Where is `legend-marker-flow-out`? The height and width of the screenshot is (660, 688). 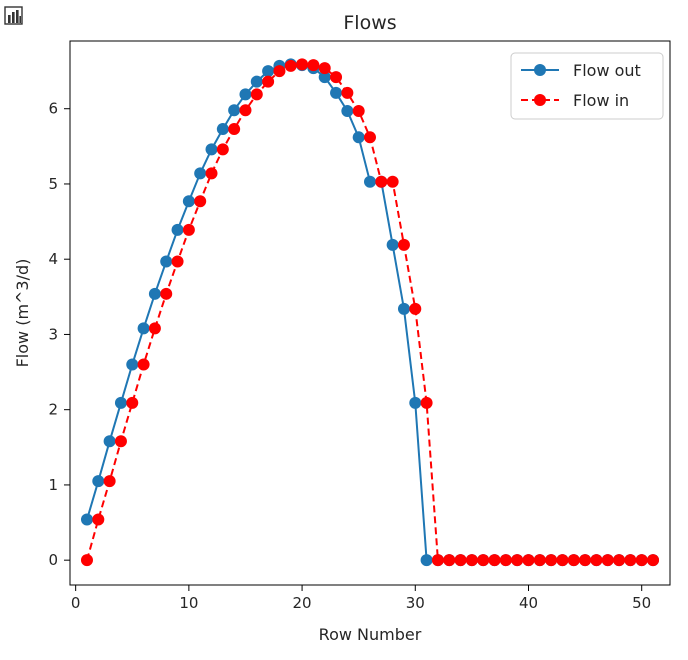
legend-marker-flow-out is located at coordinates (540, 70).